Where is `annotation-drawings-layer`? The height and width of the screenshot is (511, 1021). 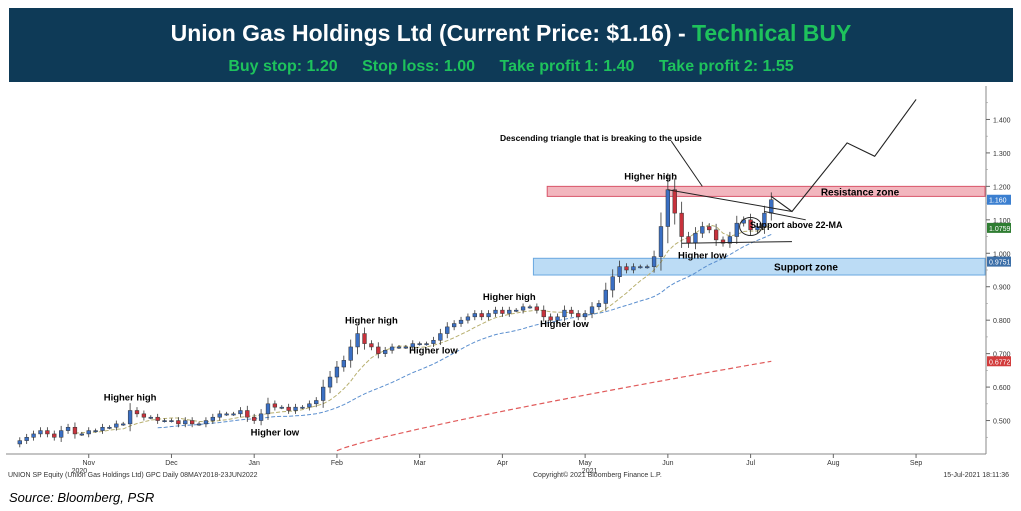
annotation-drawings-layer is located at coordinates (792, 171).